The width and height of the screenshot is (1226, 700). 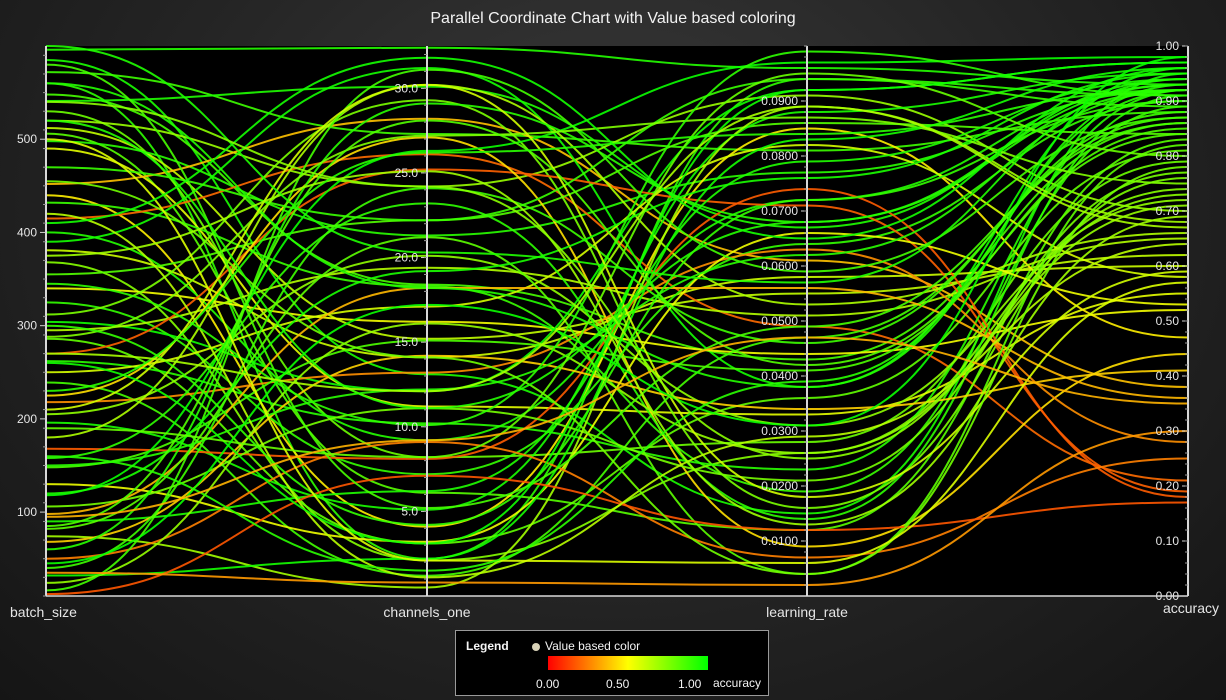 I want to click on legend-title: Legend, so click(x=487, y=646).